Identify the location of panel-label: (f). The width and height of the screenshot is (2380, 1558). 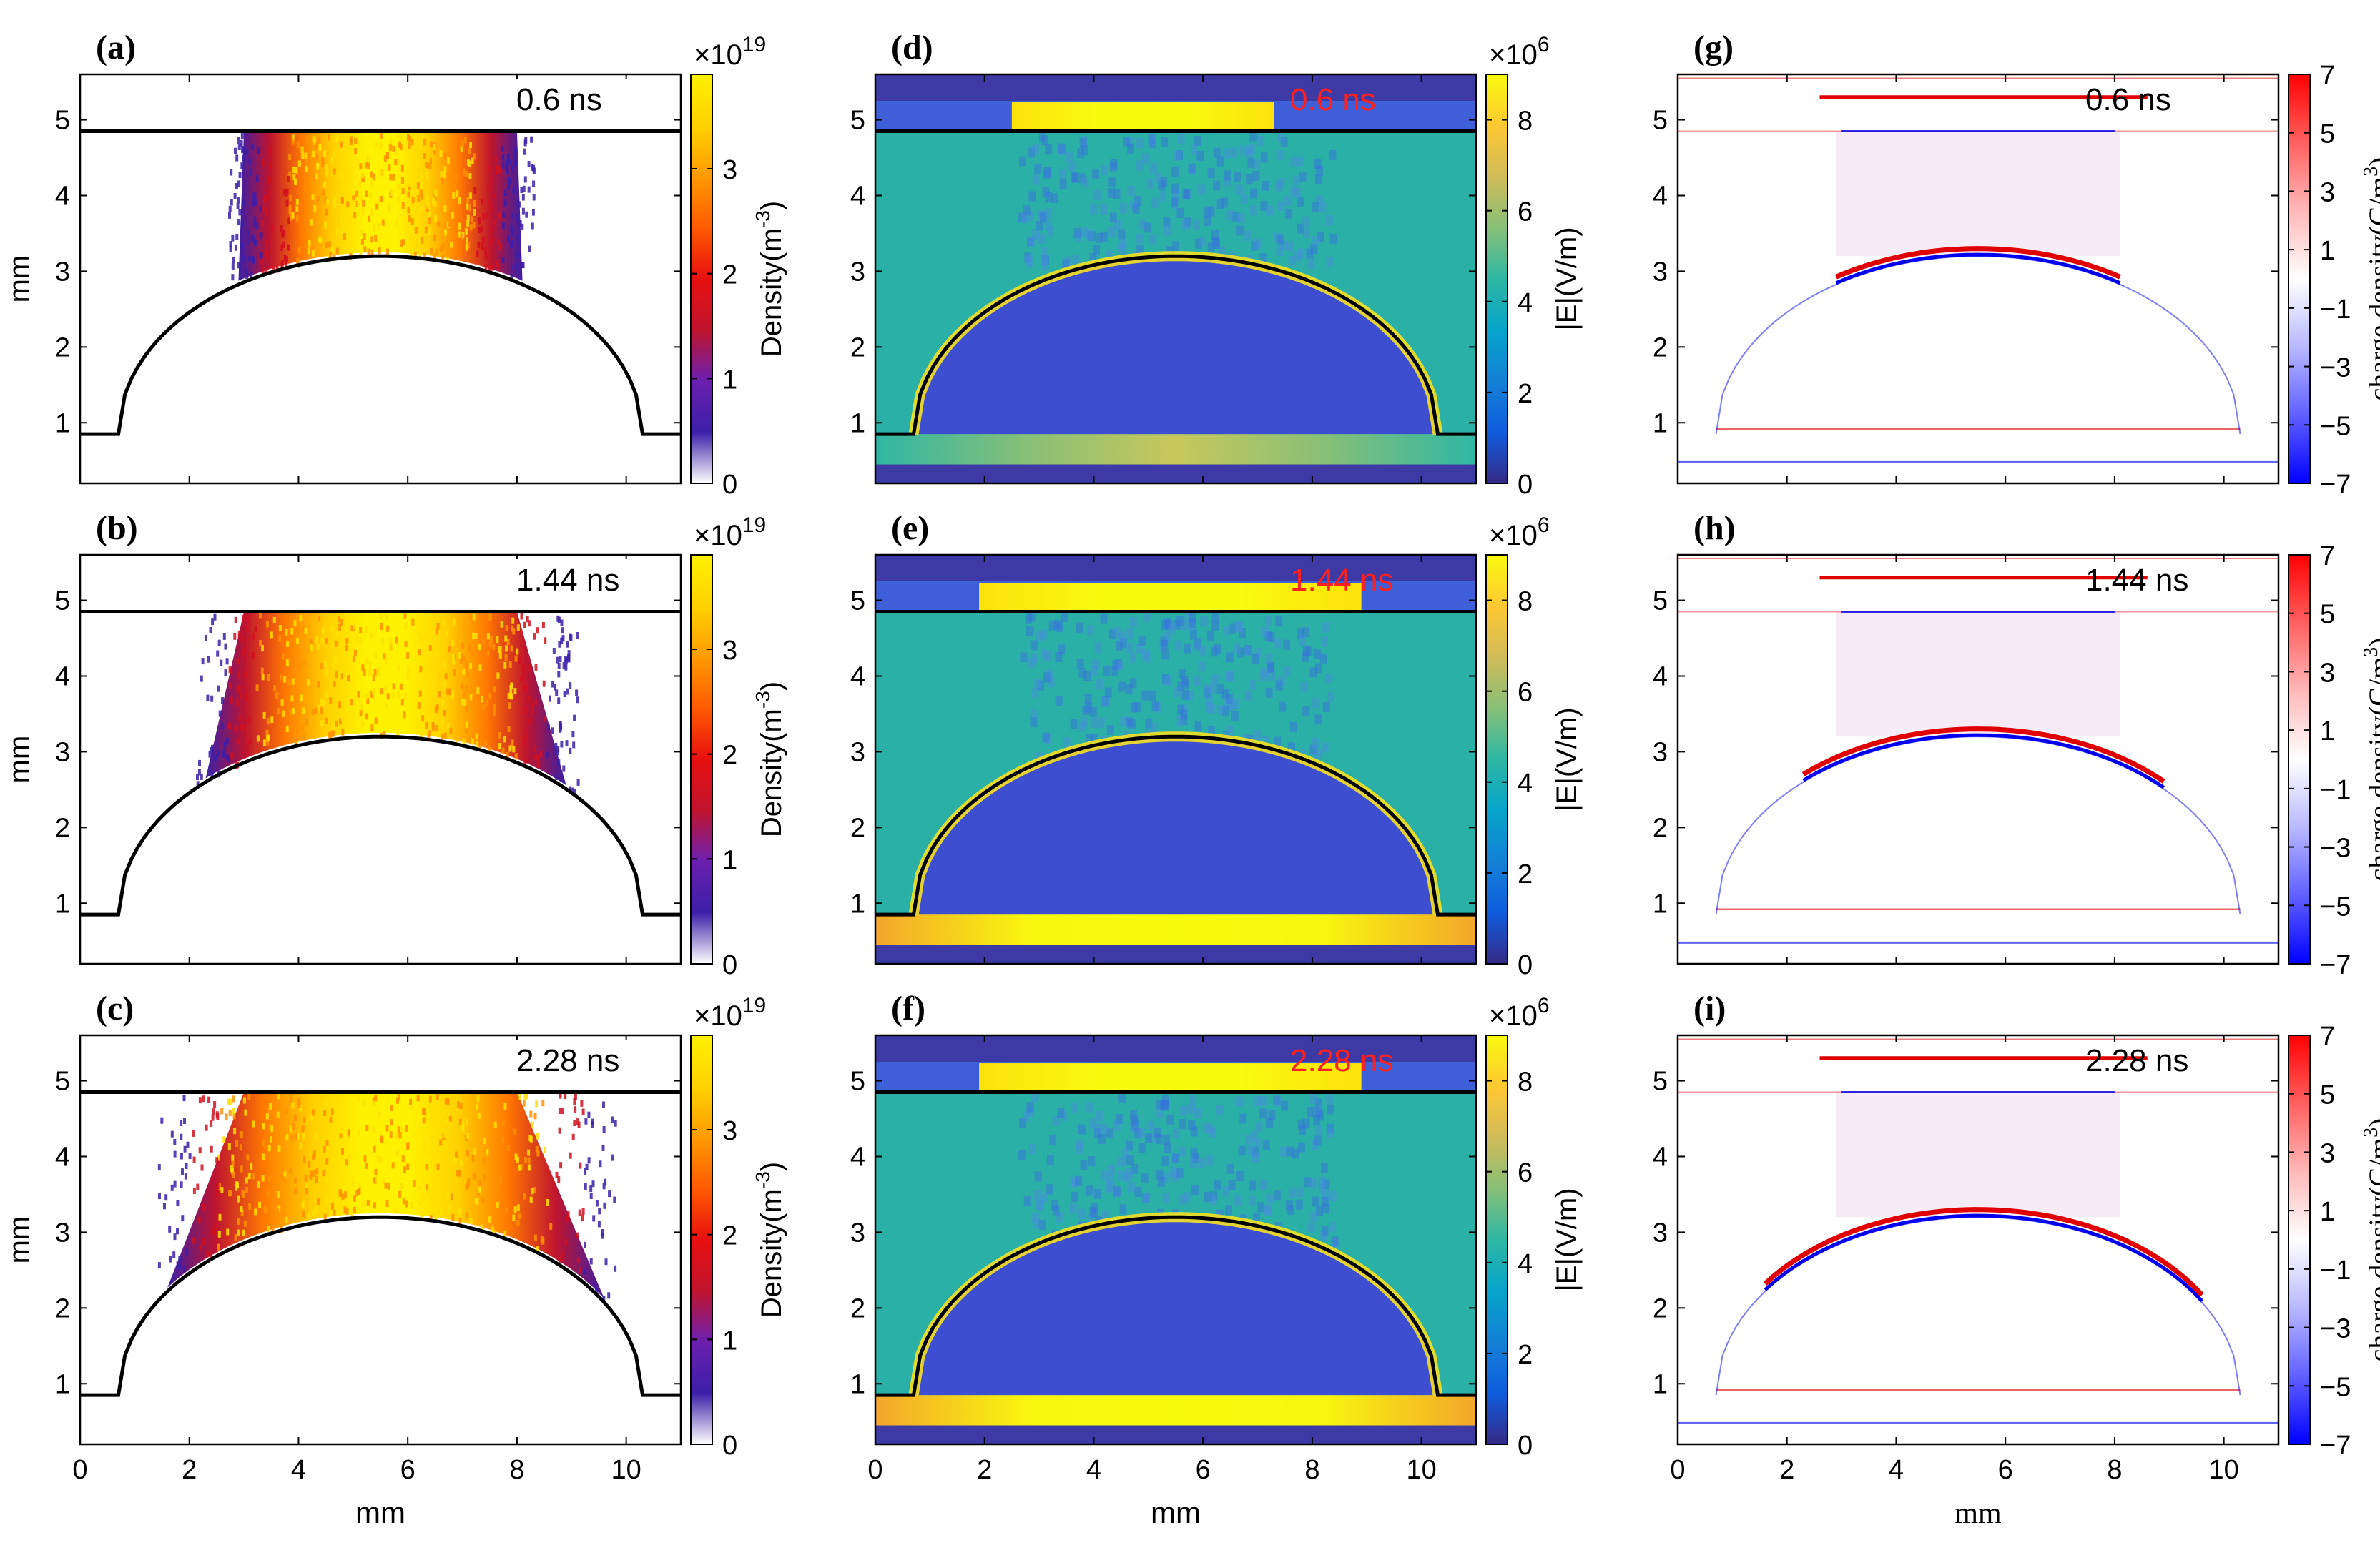
(908, 1008).